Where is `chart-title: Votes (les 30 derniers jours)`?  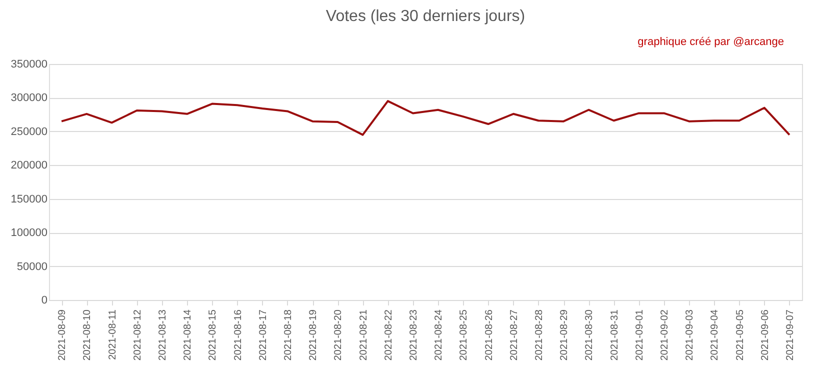 chart-title: Votes (les 30 derniers jours) is located at coordinates (426, 16).